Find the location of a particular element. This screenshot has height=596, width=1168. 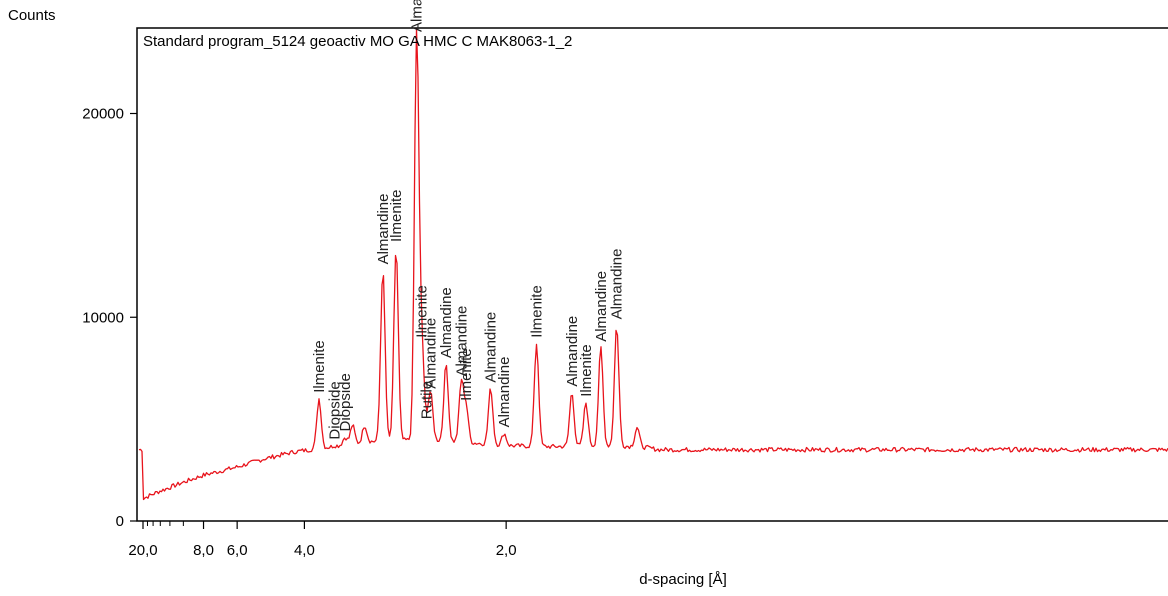

y-tick-label: 20000 is located at coordinates (103, 114).